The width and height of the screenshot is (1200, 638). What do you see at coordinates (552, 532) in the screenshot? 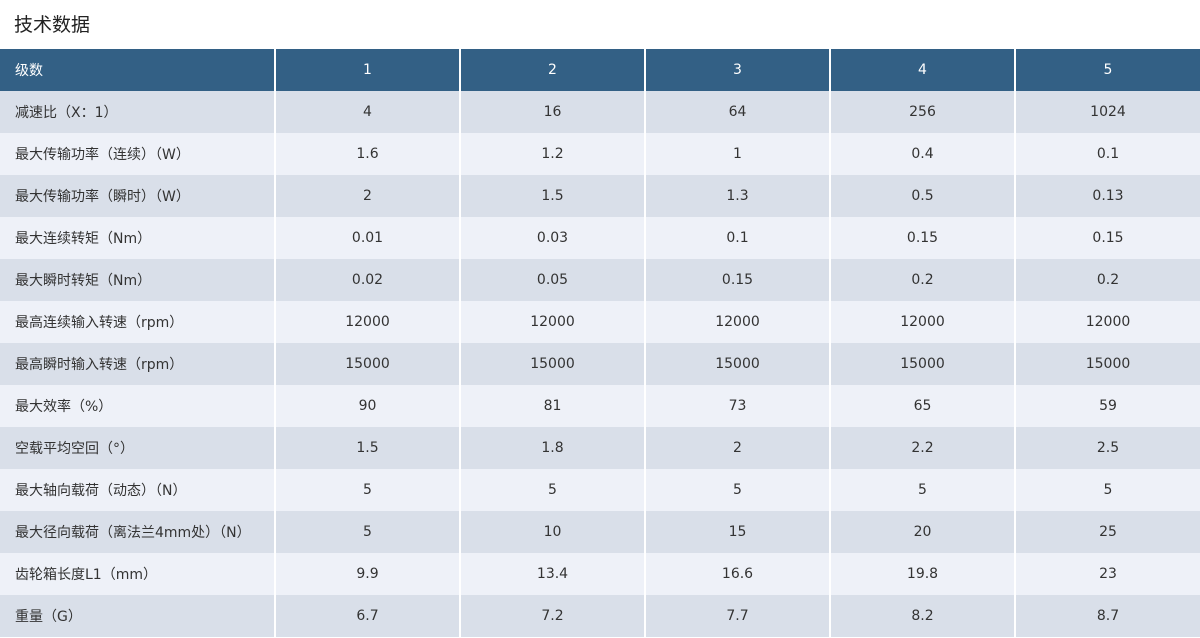
I see `cell-value: 10` at bounding box center [552, 532].